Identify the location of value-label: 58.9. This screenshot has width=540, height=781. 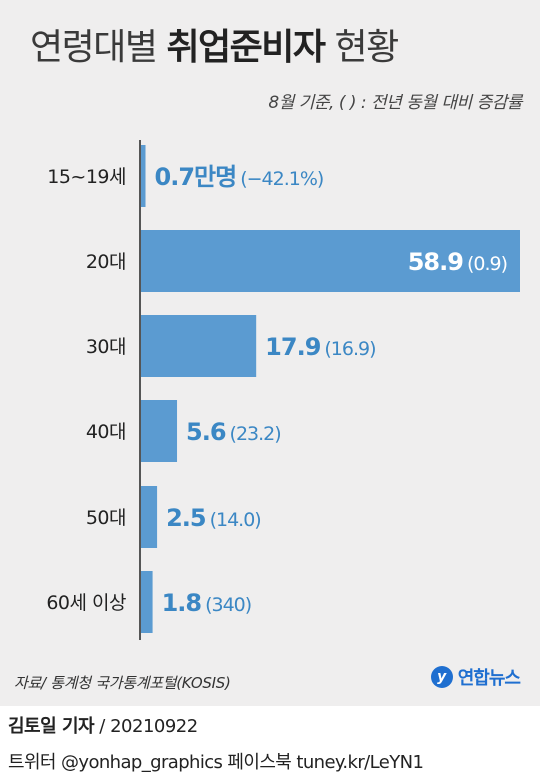
(436, 262).